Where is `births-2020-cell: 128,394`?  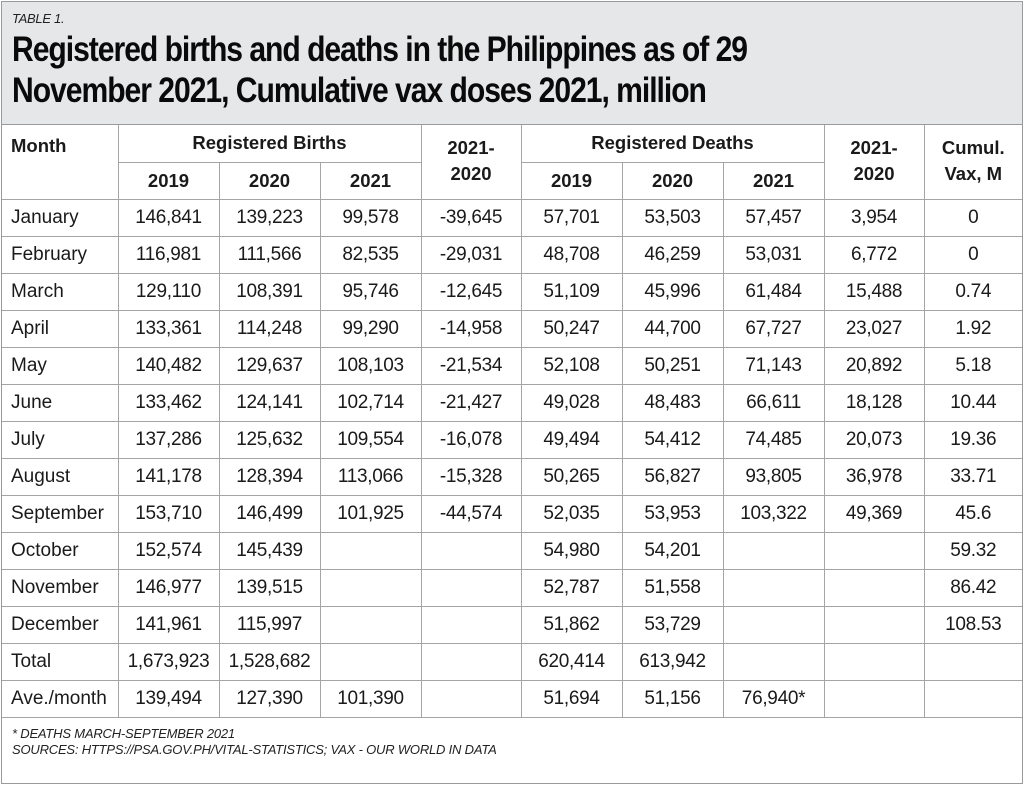 births-2020-cell: 128,394 is located at coordinates (269, 476).